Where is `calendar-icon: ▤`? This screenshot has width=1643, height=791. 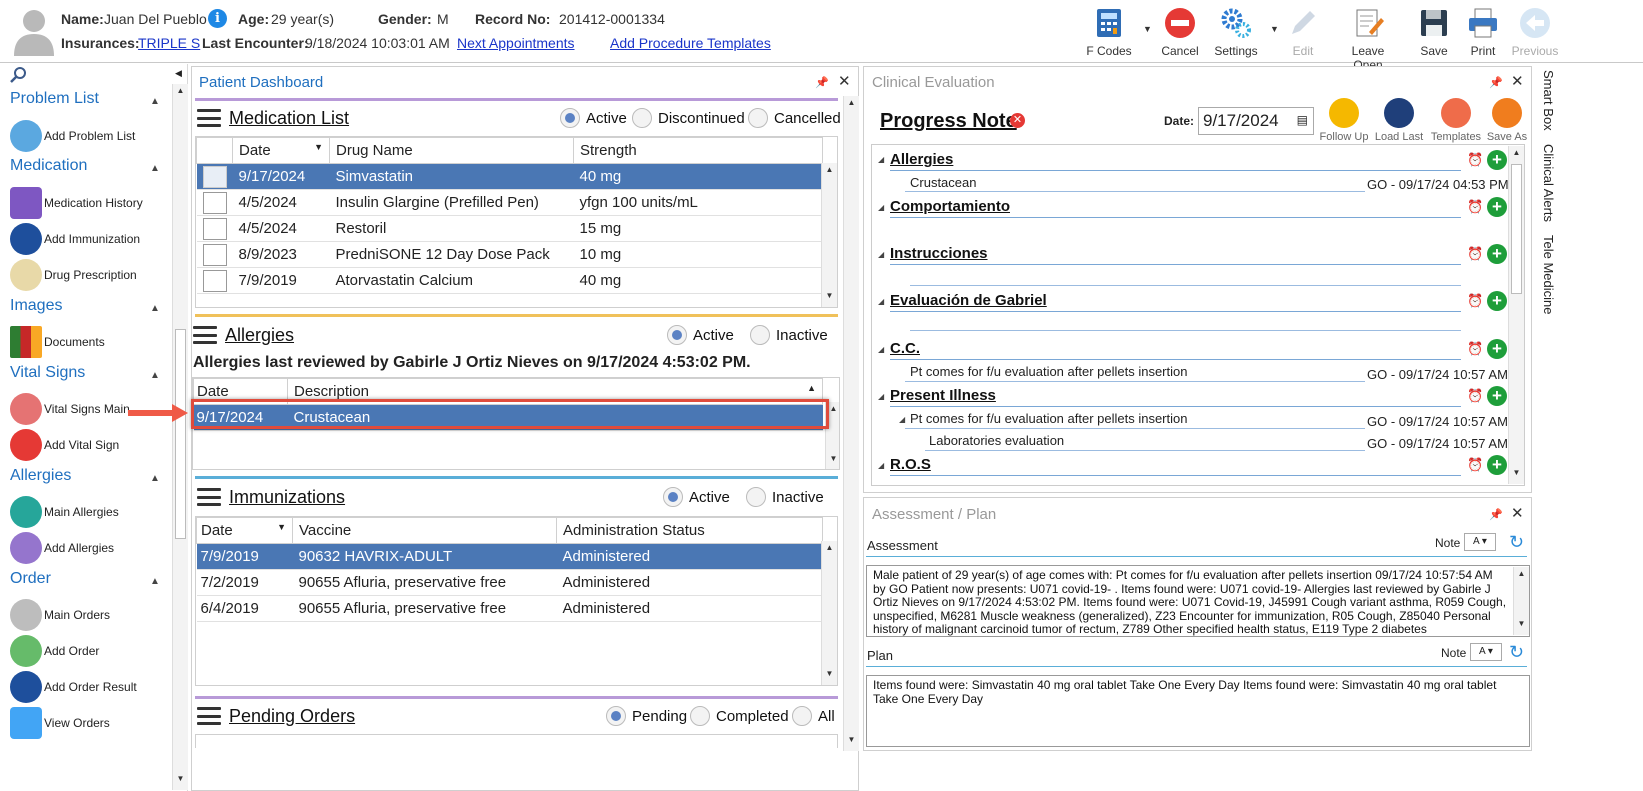
calendar-icon: ▤ is located at coordinates (1302, 120).